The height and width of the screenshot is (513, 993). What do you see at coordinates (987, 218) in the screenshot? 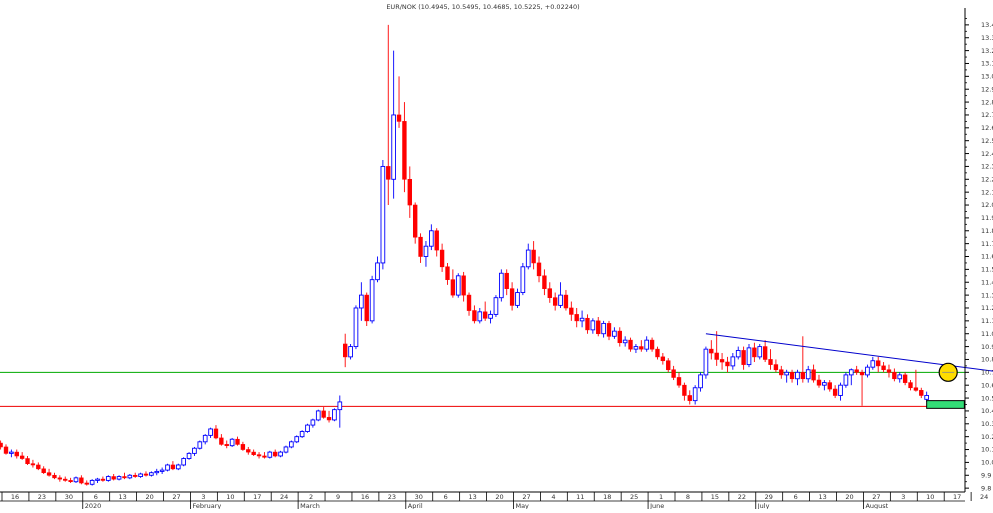
I see `y-tick-label: 11.9` at bounding box center [987, 218].